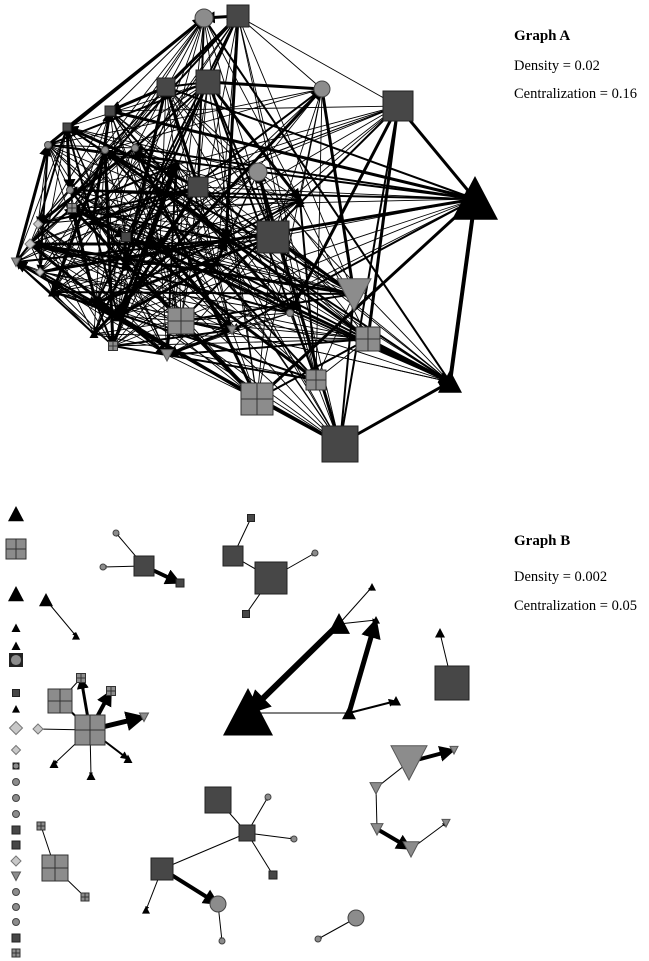  I want to click on graph-b-density: Density = 0.002, so click(560, 577).